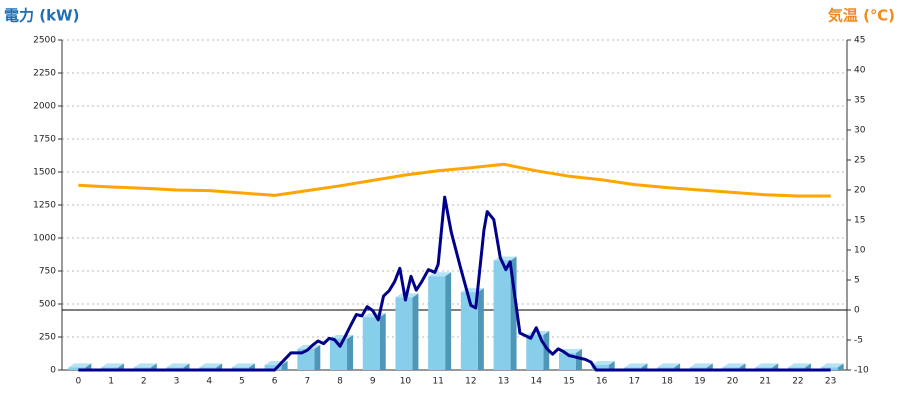 The width and height of the screenshot is (900, 400). What do you see at coordinates (44, 206) in the screenshot?
I see `y-tick-label: 1250` at bounding box center [44, 206].